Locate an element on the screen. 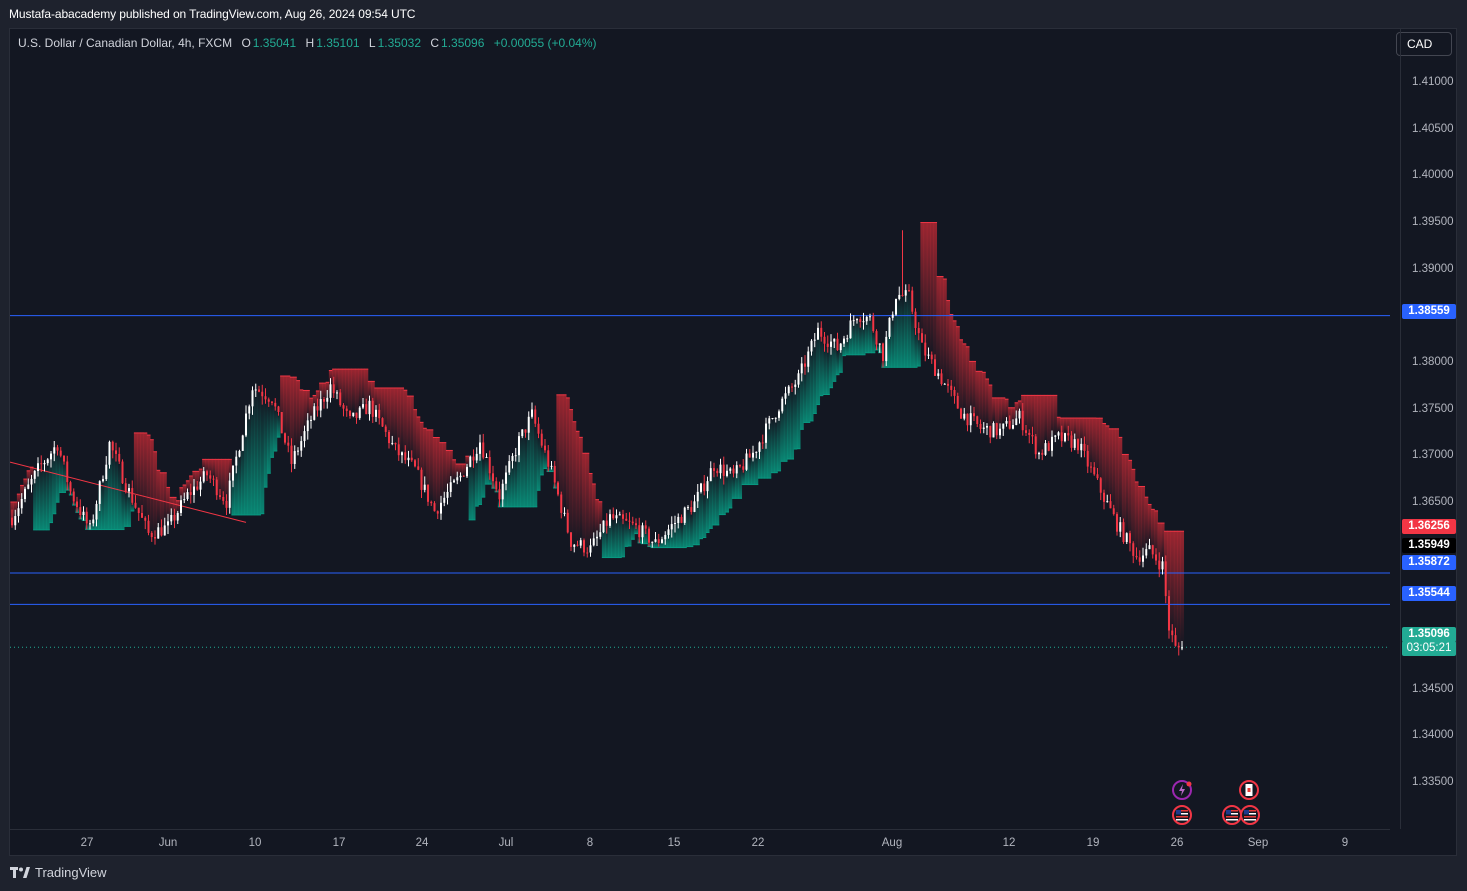 This screenshot has width=1467, height=891. time-tick: 19 is located at coordinates (1093, 843).